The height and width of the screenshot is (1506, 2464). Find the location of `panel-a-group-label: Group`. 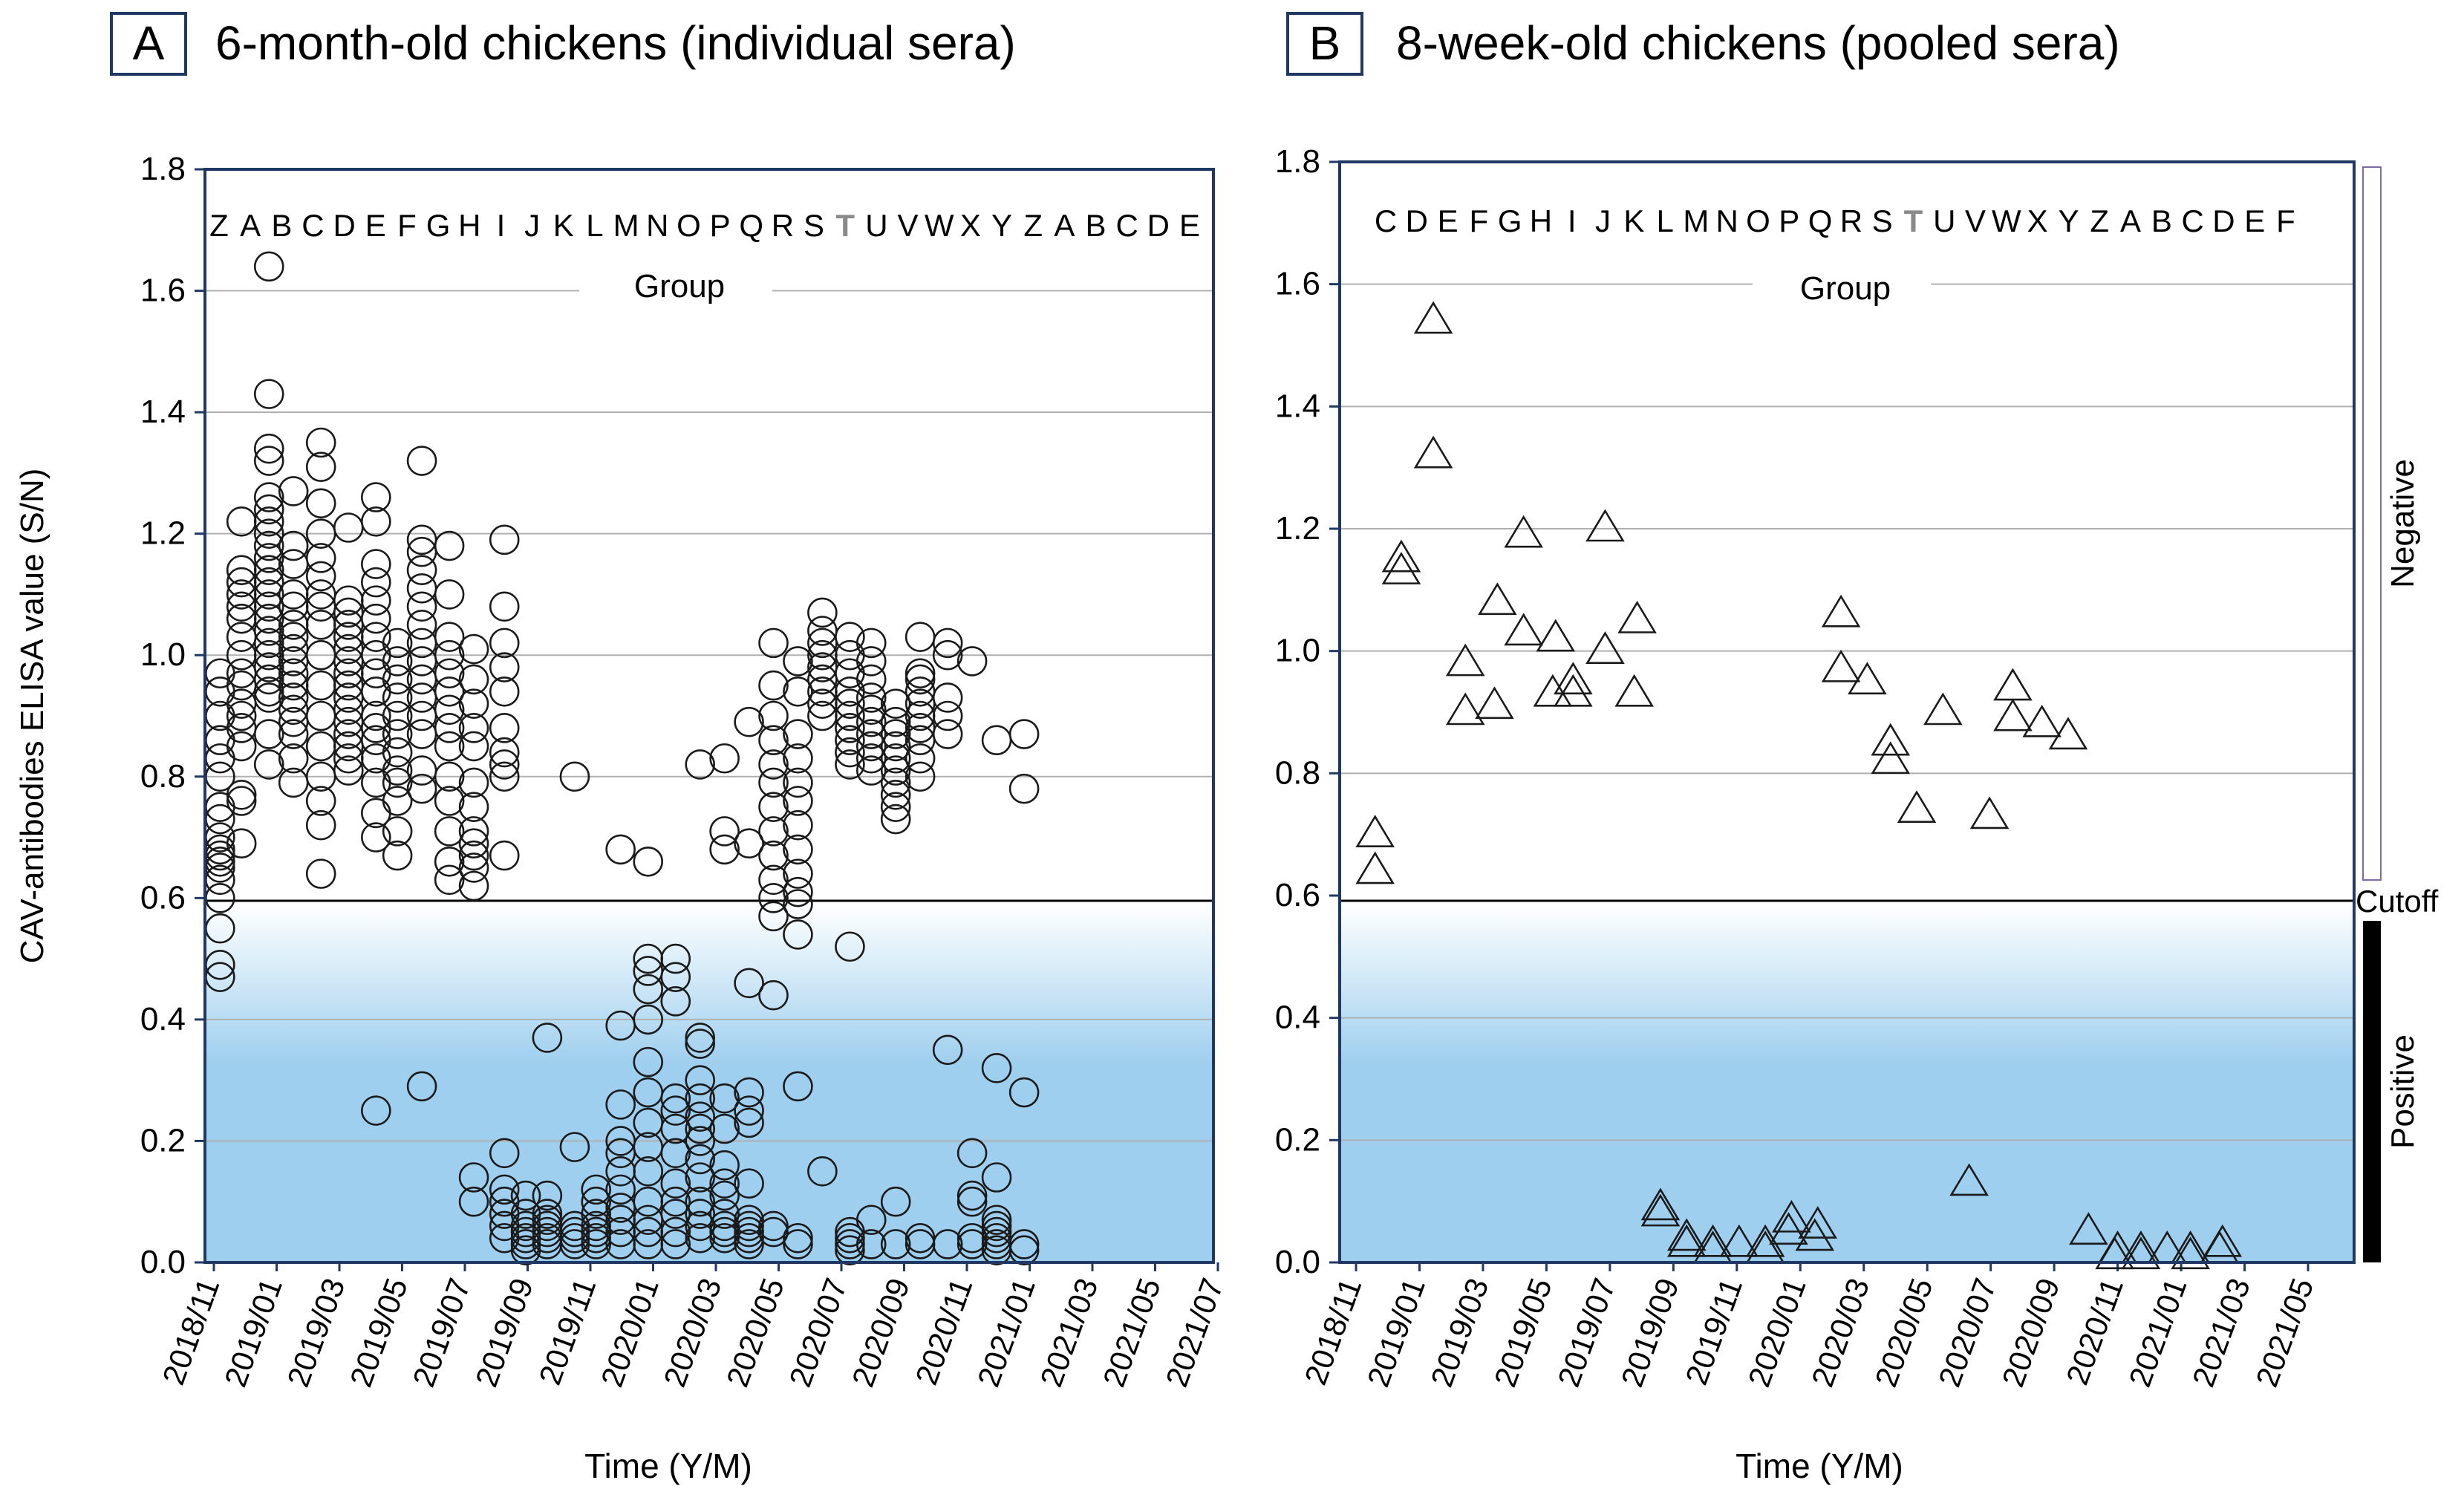

panel-a-group-label: Group is located at coordinates (679, 286).